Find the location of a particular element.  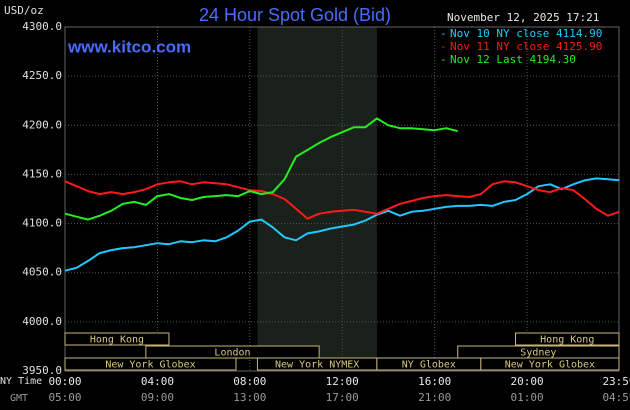

y-tick-label: 4250.0 is located at coordinates (42, 75).